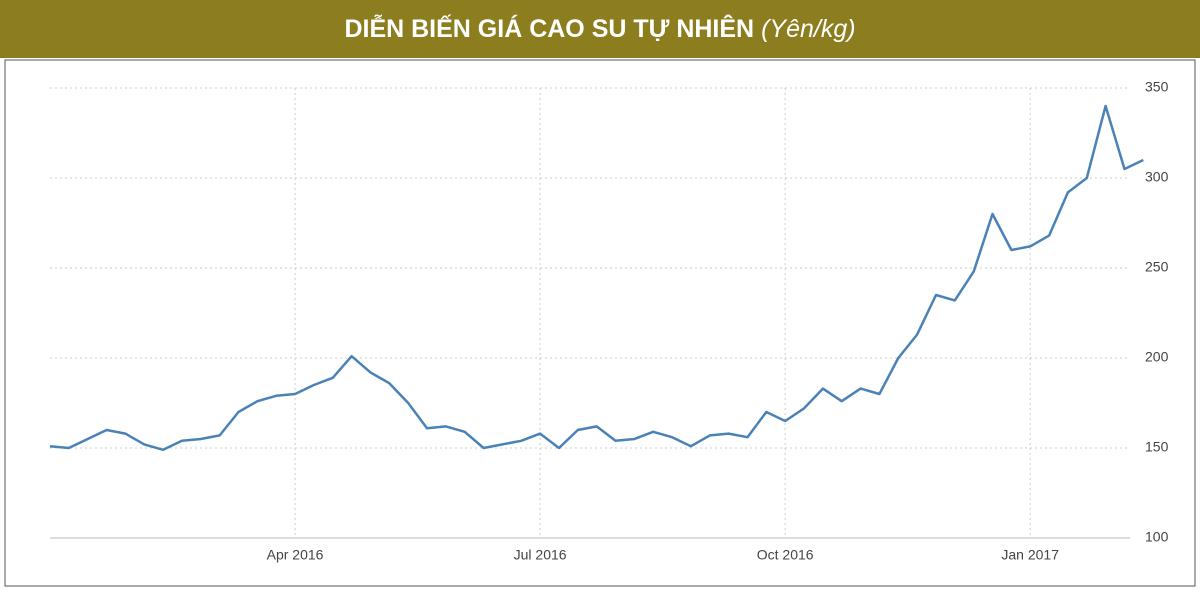  What do you see at coordinates (540, 555) in the screenshot?
I see `x-tick-label: Jul 2016` at bounding box center [540, 555].